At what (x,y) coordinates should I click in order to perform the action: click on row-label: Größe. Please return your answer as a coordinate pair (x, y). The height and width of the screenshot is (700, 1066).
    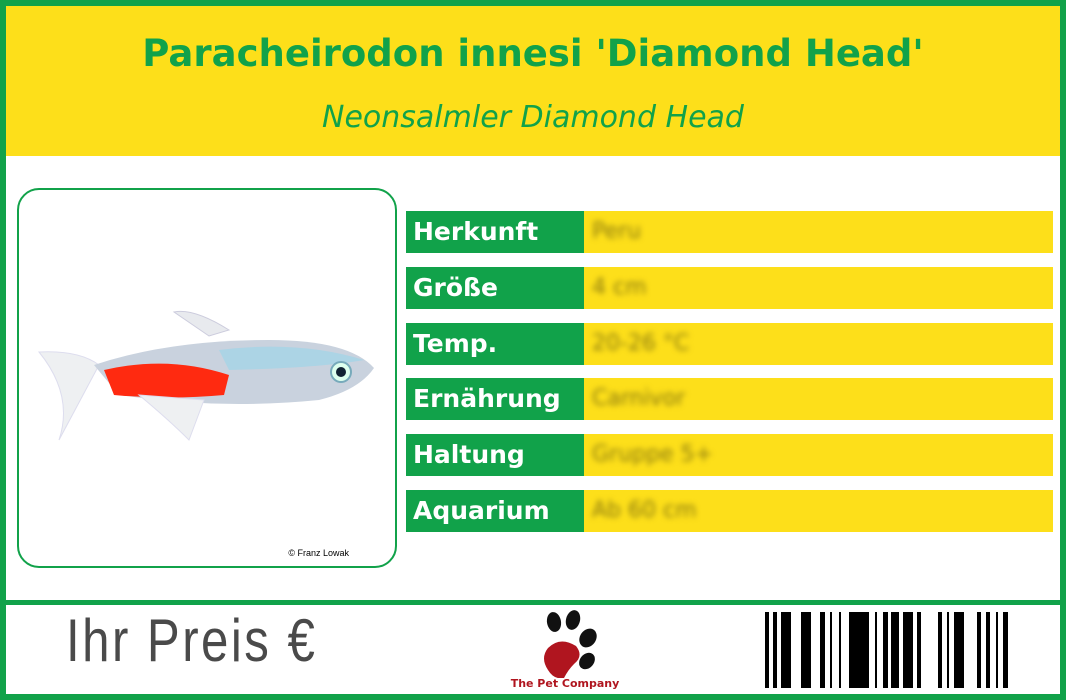
    Looking at the image, I should click on (495, 288).